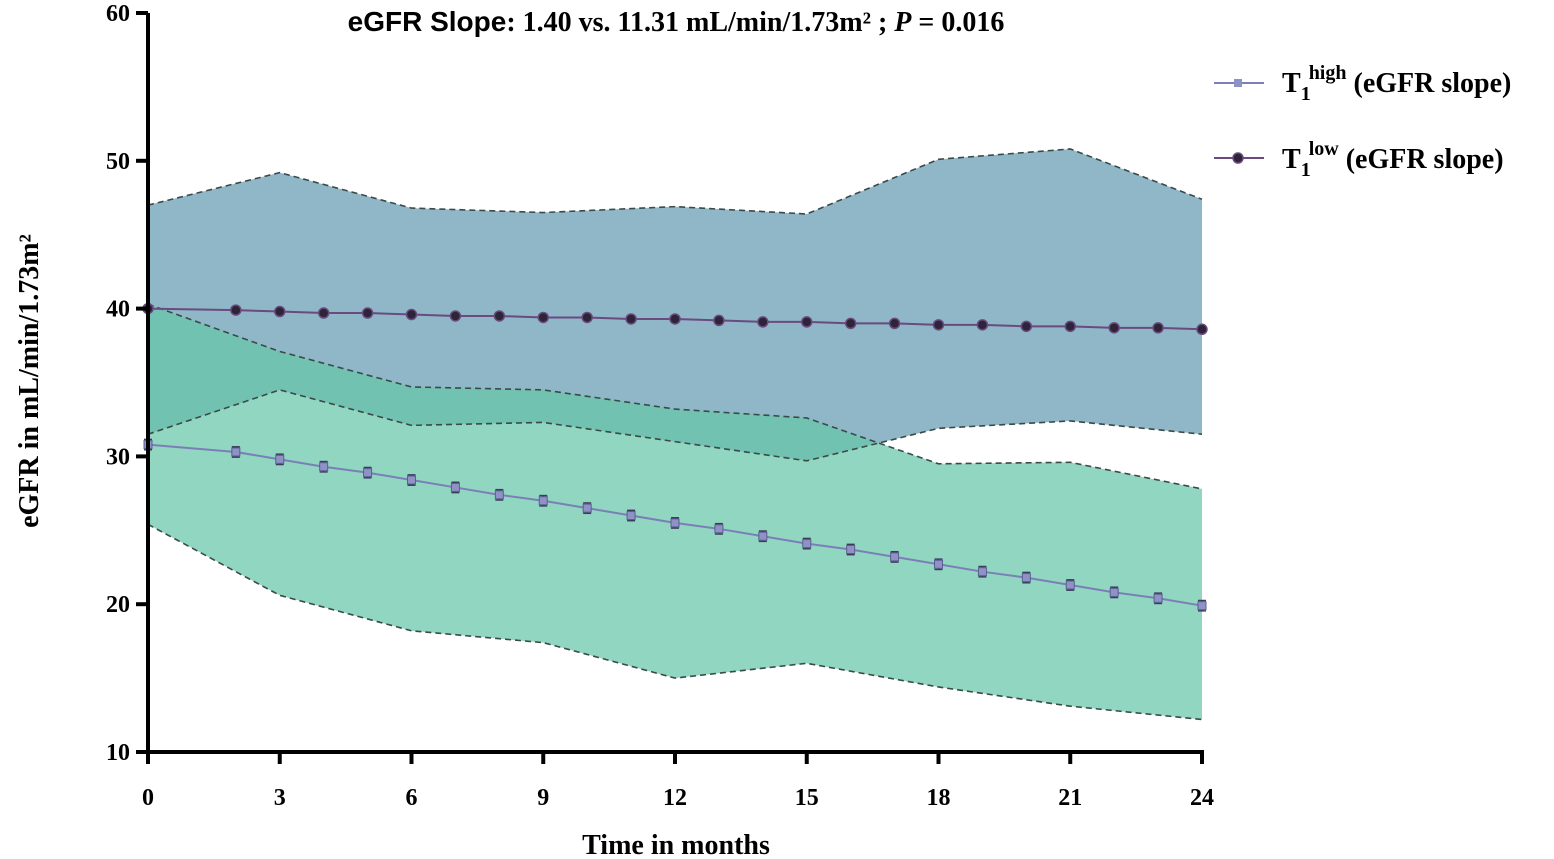 Image resolution: width=1554 pixels, height=859 pixels. Describe the element at coordinates (1202, 798) in the screenshot. I see `x-tick-label: 24` at that location.